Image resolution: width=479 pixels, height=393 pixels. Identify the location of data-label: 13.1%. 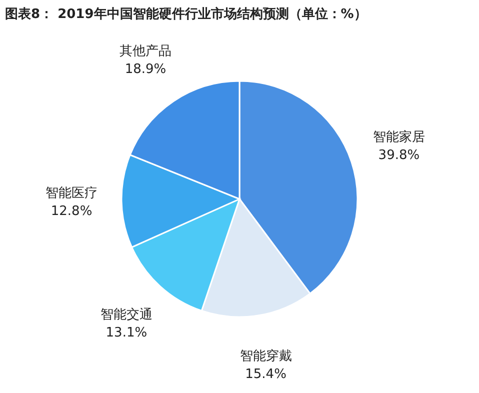
(127, 332).